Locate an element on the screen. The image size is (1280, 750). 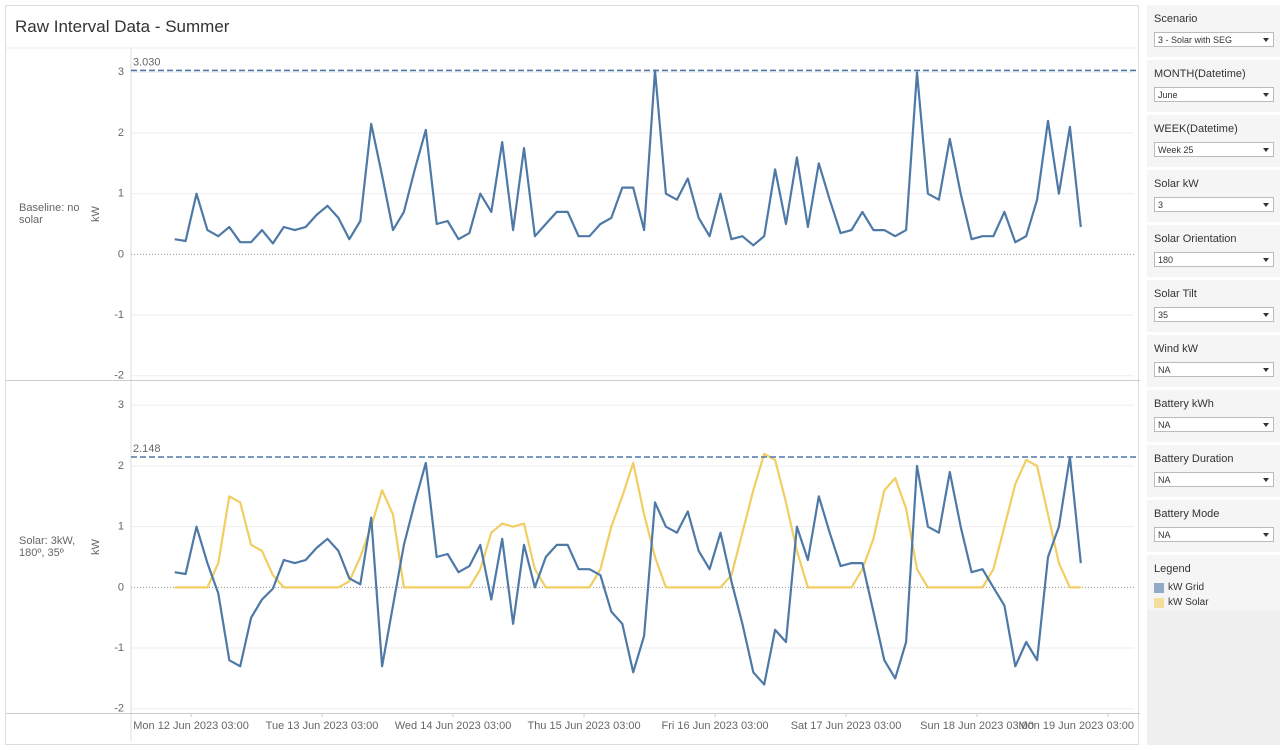
x-tick-label: Sun 18 Jun 2023 03:00 is located at coordinates (977, 726).